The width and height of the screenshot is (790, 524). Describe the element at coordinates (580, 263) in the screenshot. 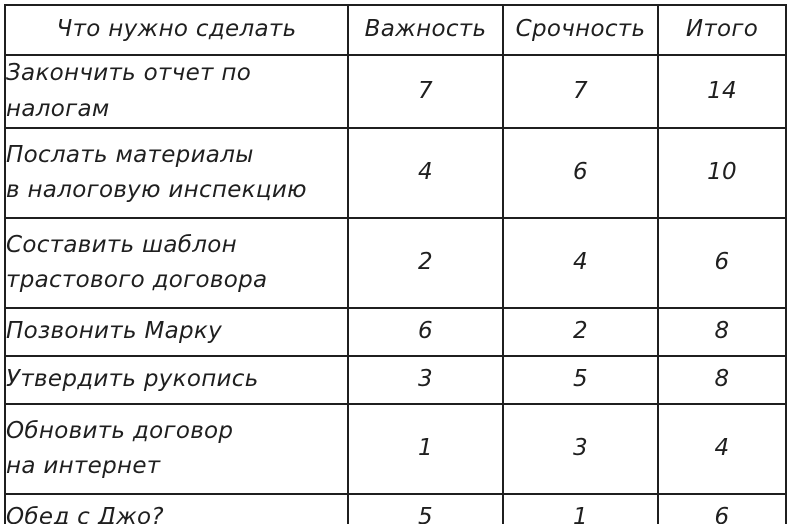

I see `urgency-cell: 4` at that location.